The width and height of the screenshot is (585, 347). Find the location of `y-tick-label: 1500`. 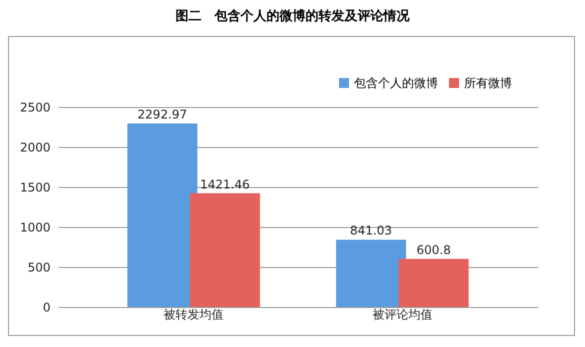

y-tick-label: 1500 is located at coordinates (35, 187).